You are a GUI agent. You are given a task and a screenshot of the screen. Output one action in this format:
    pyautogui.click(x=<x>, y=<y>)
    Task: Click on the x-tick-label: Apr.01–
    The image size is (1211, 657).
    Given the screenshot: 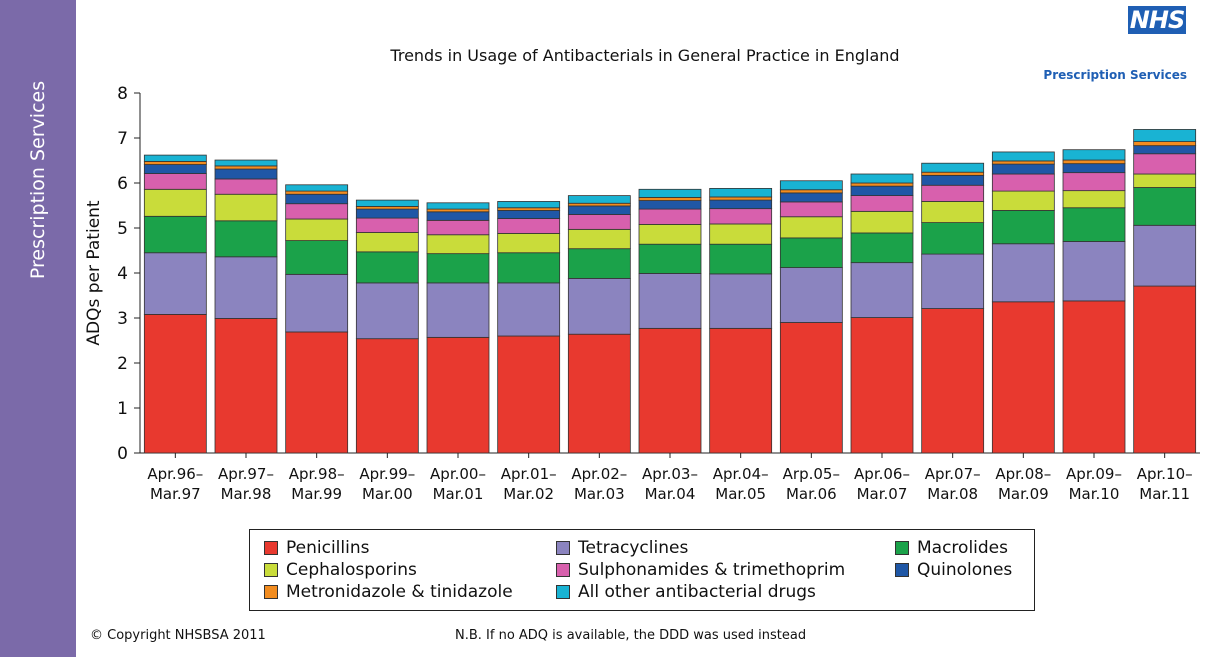 What is the action you would take?
    pyautogui.click(x=529, y=474)
    